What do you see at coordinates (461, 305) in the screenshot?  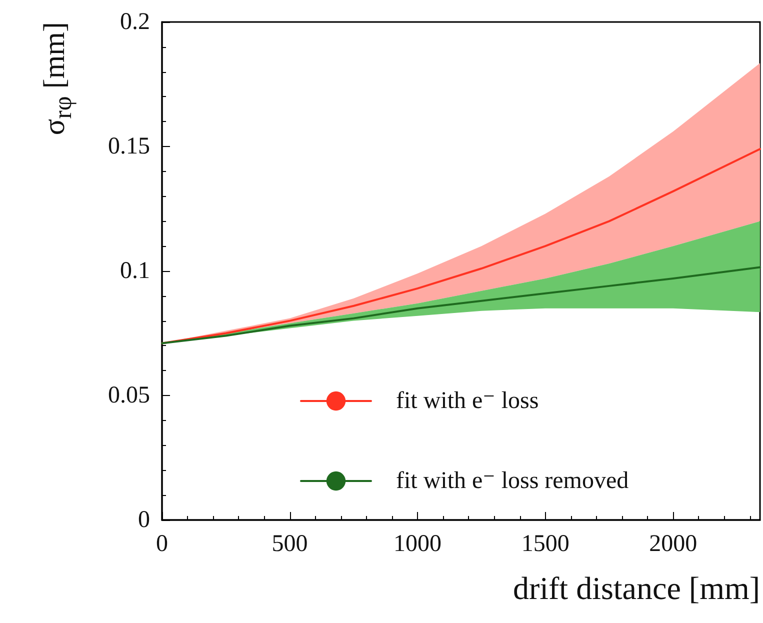 I see `line-series` at bounding box center [461, 305].